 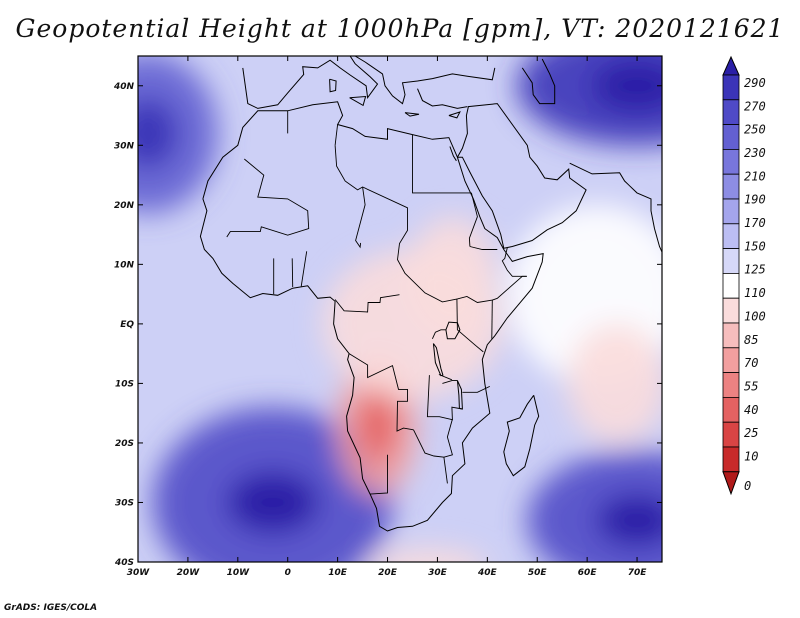 I want to click on lon-label: 30E, so click(x=438, y=573).